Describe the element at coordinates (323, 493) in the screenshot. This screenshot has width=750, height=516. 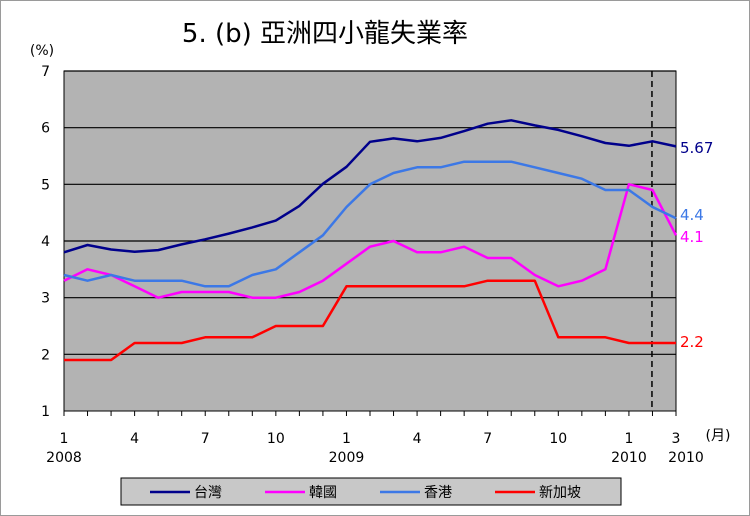
I see `legend-label: 韓國` at that location.